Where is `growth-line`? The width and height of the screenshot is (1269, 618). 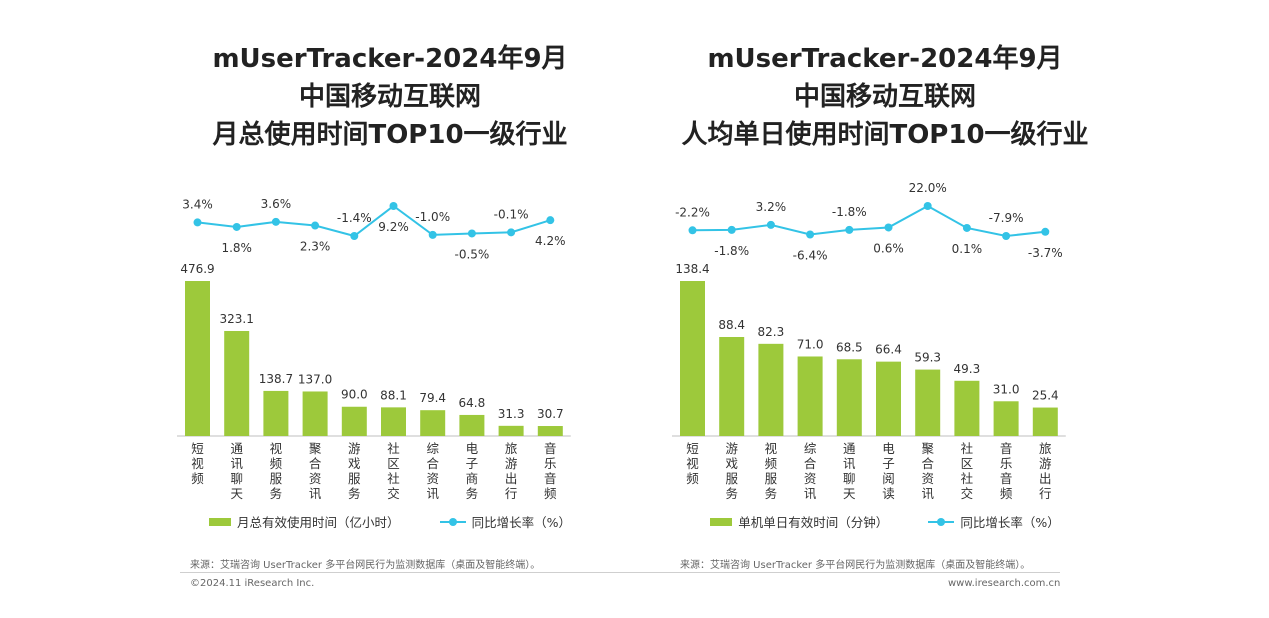 growth-line is located at coordinates (869, 221).